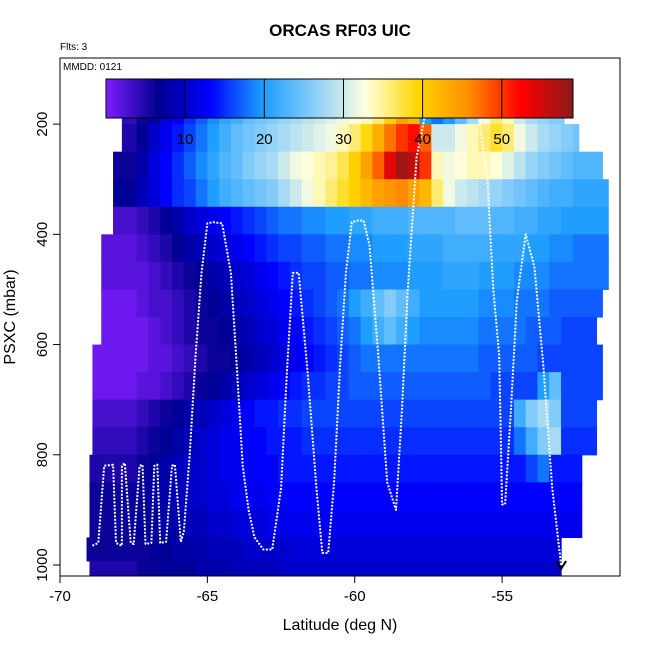 This screenshot has width=650, height=650. What do you see at coordinates (343, 139) in the screenshot?
I see `colorbar-tick-label: 30` at bounding box center [343, 139].